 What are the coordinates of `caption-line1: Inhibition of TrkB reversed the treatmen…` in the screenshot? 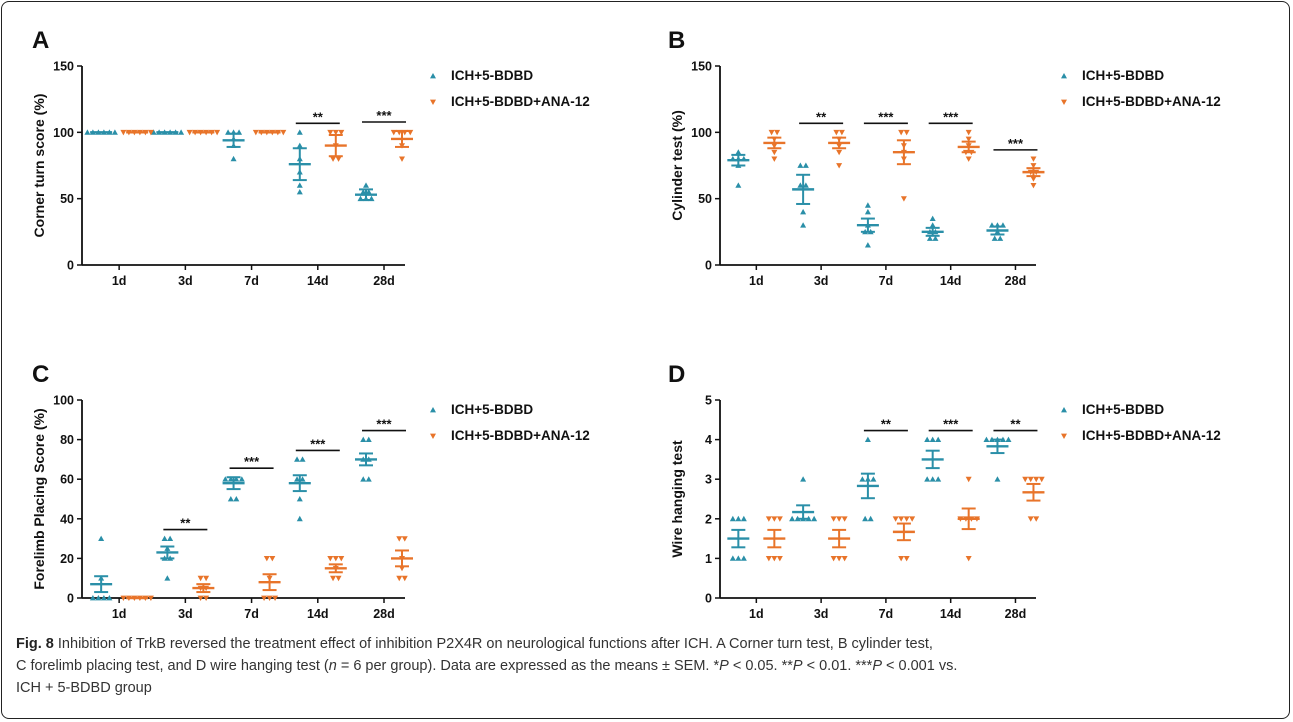 It's located at (495, 644).